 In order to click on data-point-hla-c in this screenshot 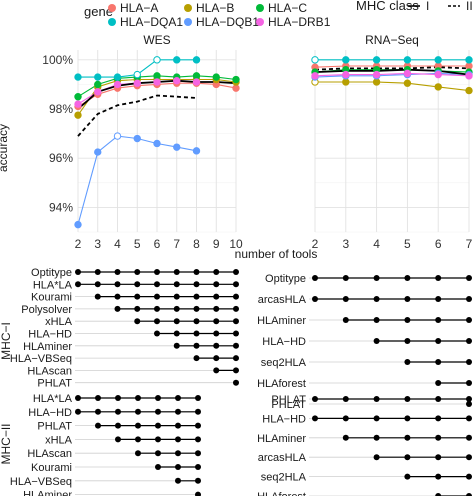, I will do `click(196, 76)`.